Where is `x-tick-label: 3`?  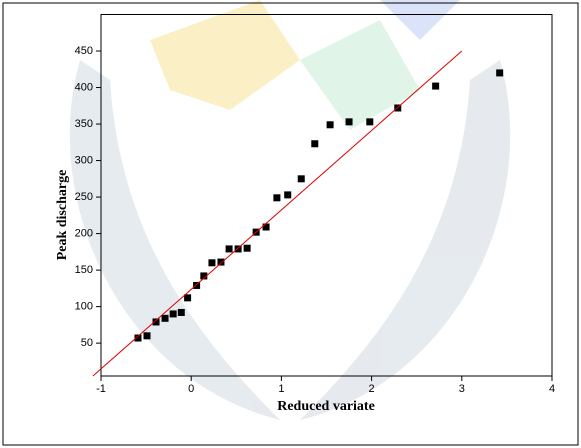
x-tick-label: 3 is located at coordinates (462, 389).